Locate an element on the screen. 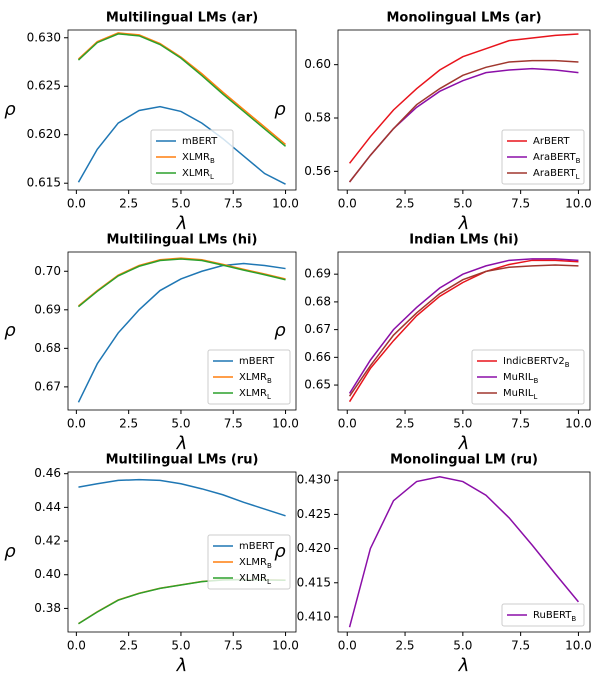 The height and width of the screenshot is (678, 600). subplot-title: Multilingual LMs (hi) is located at coordinates (182, 240).